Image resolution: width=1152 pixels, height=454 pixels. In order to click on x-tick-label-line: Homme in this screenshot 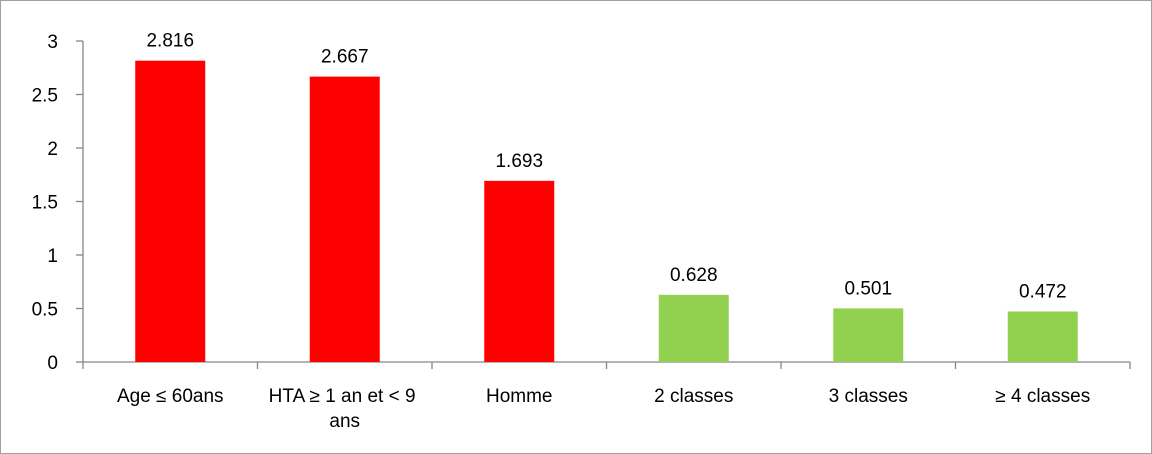, I will do `click(519, 396)`.